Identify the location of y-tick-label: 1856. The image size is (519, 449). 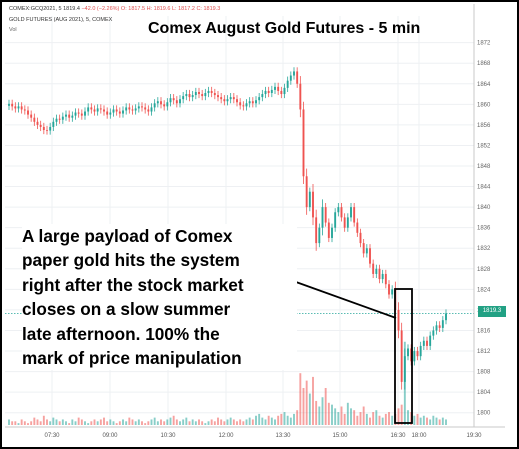
(484, 126).